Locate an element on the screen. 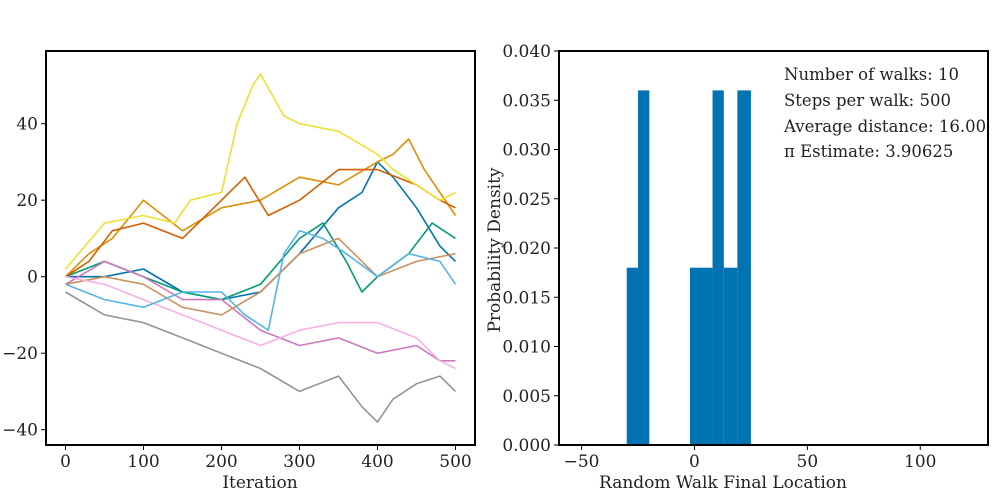  right-y-tick-label: 0.025 is located at coordinates (526, 200).